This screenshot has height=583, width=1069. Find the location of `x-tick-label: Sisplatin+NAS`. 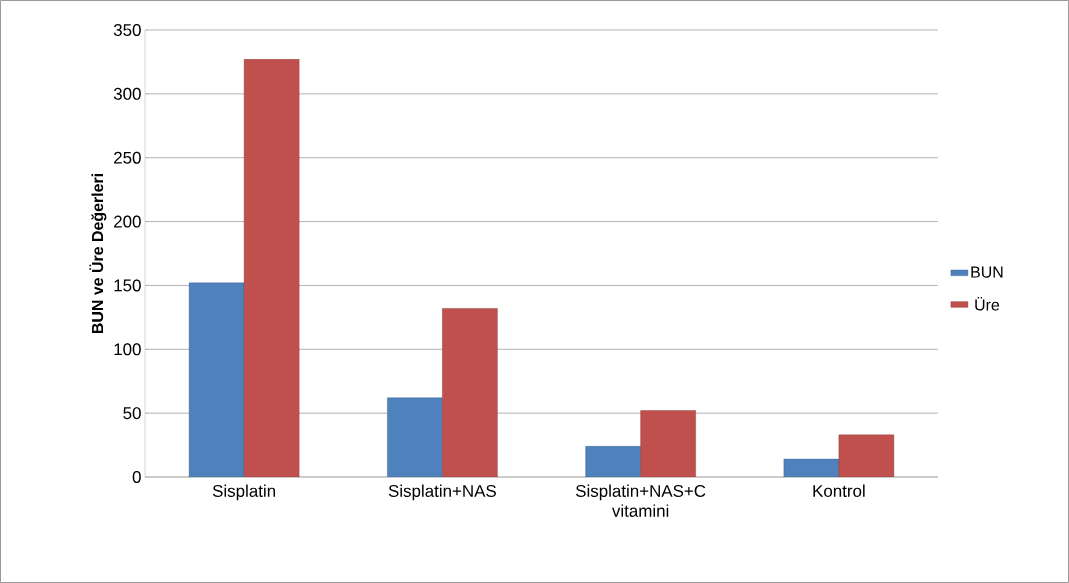

x-tick-label: Sisplatin+NAS is located at coordinates (442, 492).